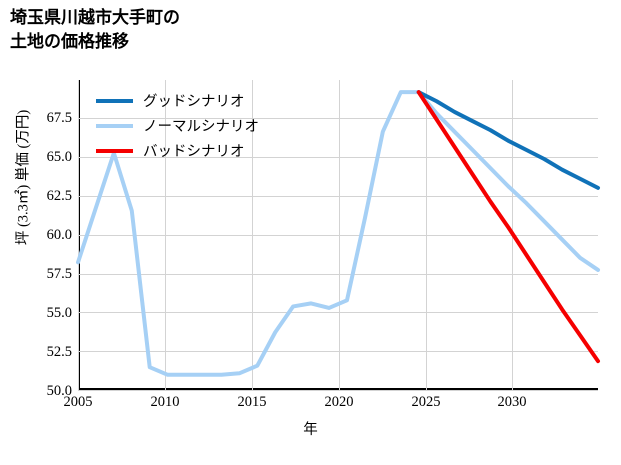  What do you see at coordinates (59, 118) in the screenshot?
I see `y-tick-67-5: 67.5` at bounding box center [59, 118].